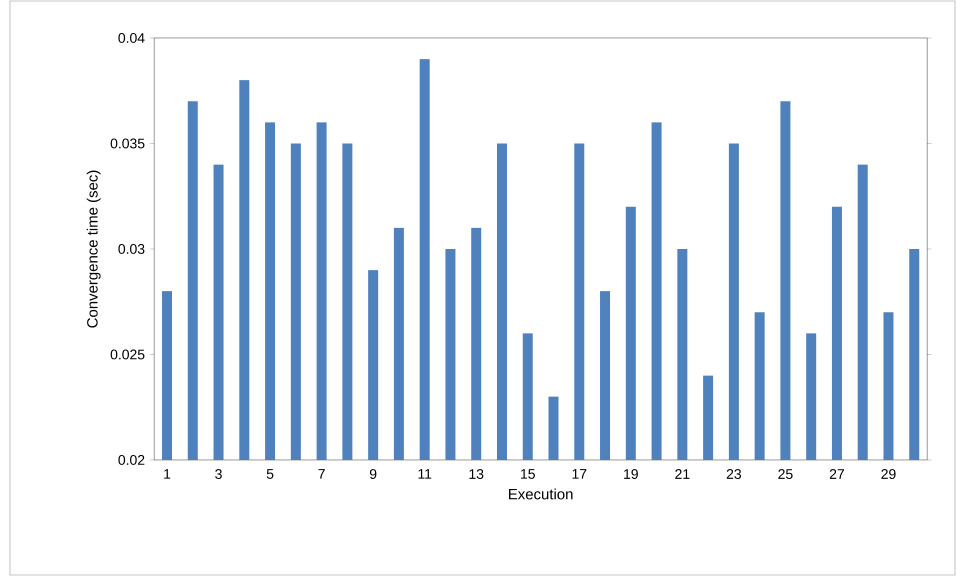 Image resolution: width=958 pixels, height=579 pixels. What do you see at coordinates (785, 474) in the screenshot?
I see `x-tick-label: 25` at bounding box center [785, 474].